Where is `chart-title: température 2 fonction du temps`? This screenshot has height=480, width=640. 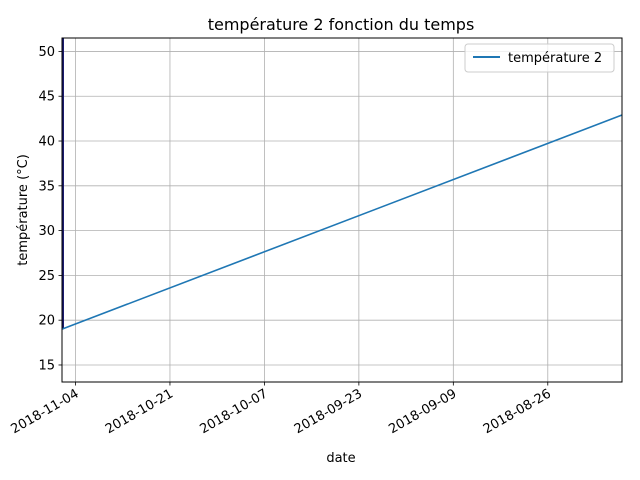
chart-title: température 2 fonction du temps is located at coordinates (341, 24).